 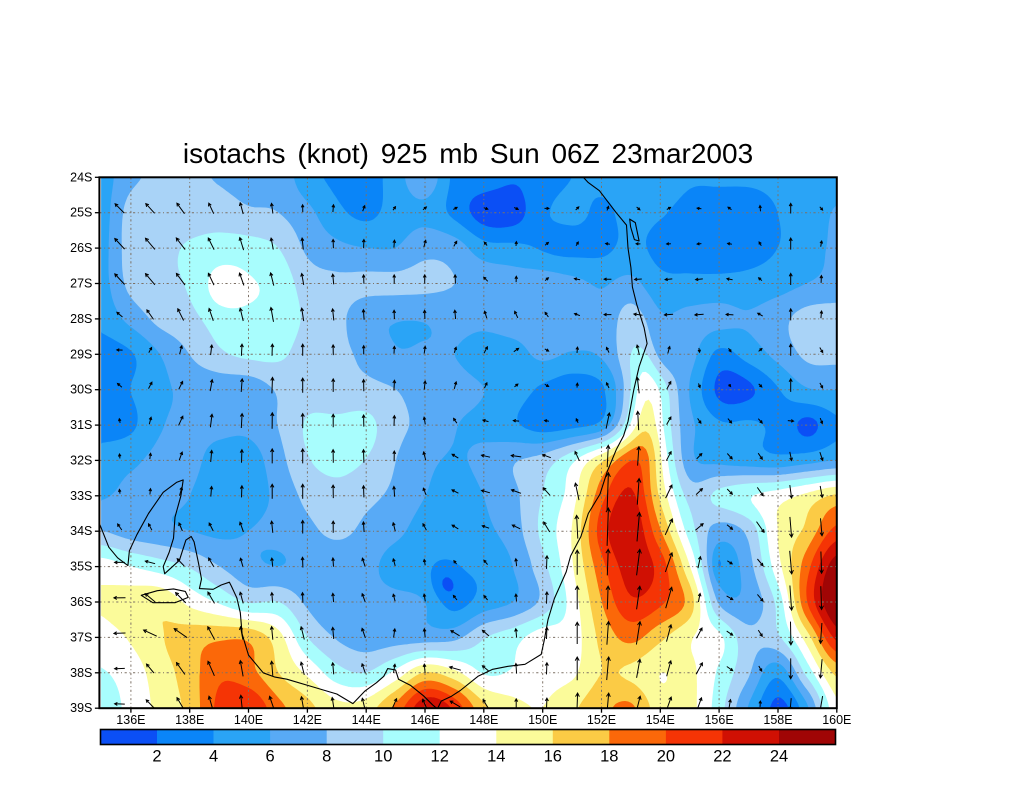 What do you see at coordinates (81, 390) in the screenshot?
I see `svg-text: 30S` at bounding box center [81, 390].